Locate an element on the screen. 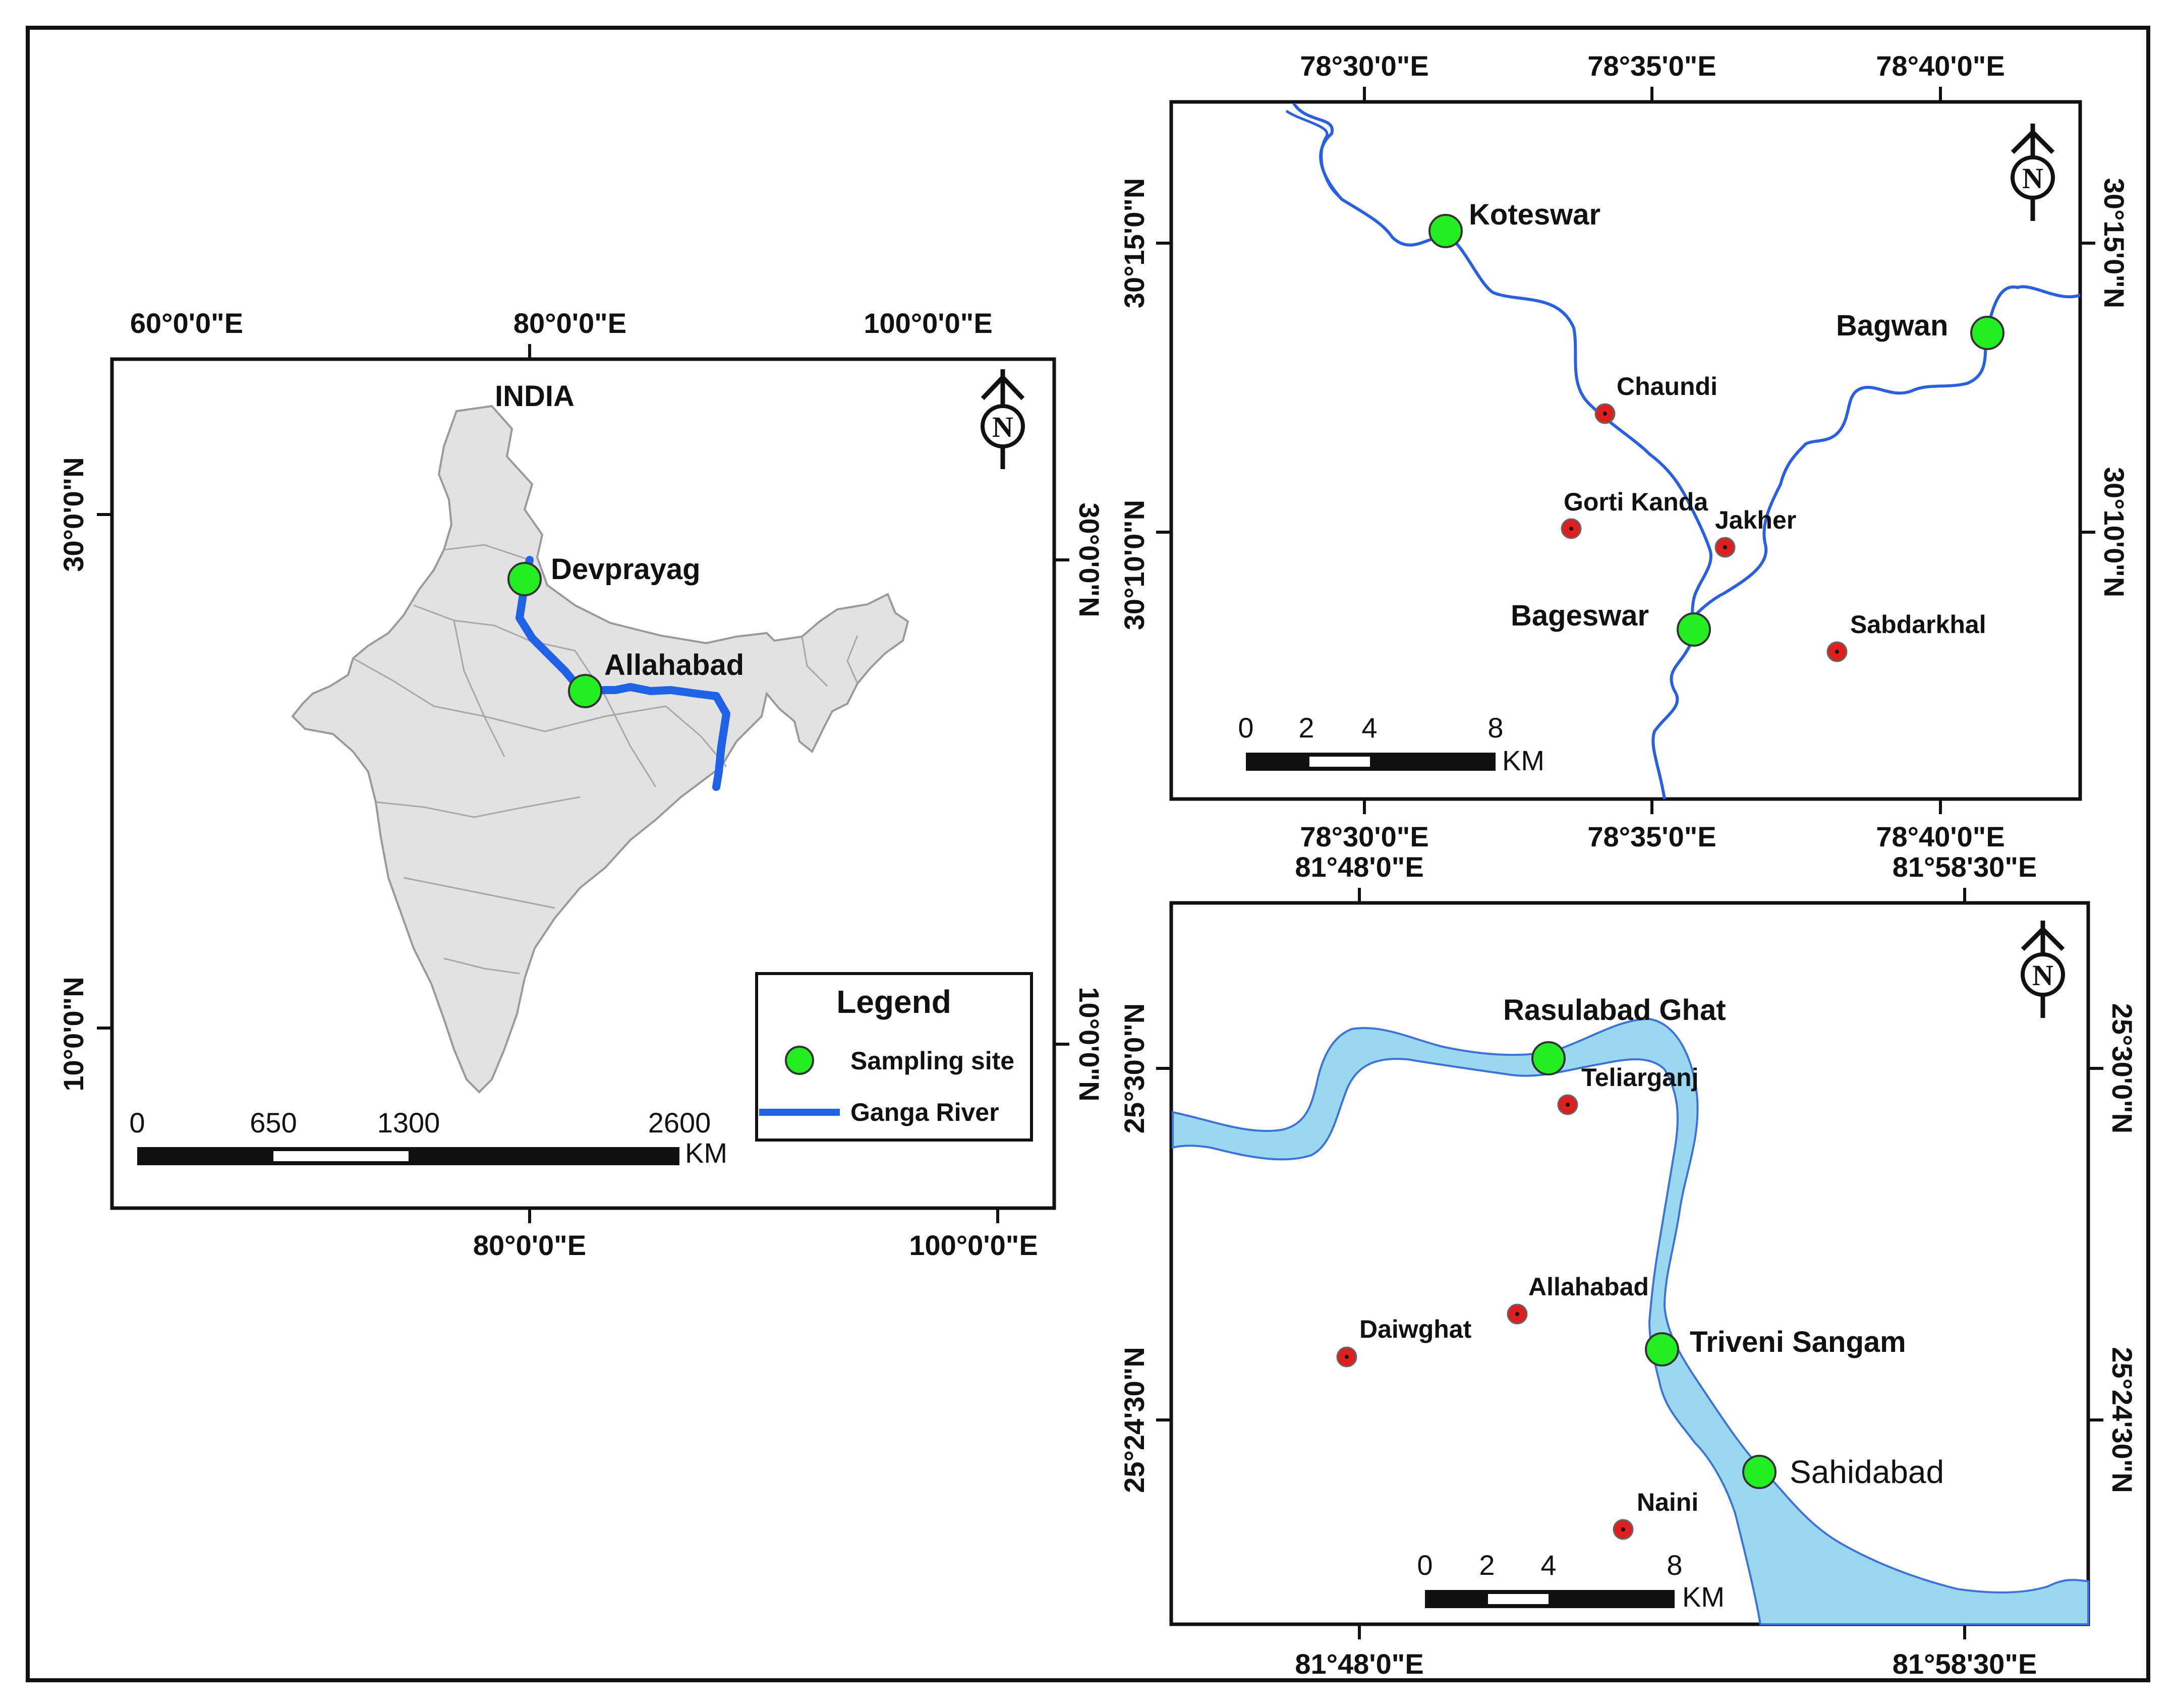 Image resolution: width=2176 pixels, height=1708 pixels. point-marker-gorti-kanda is located at coordinates (1572, 529).